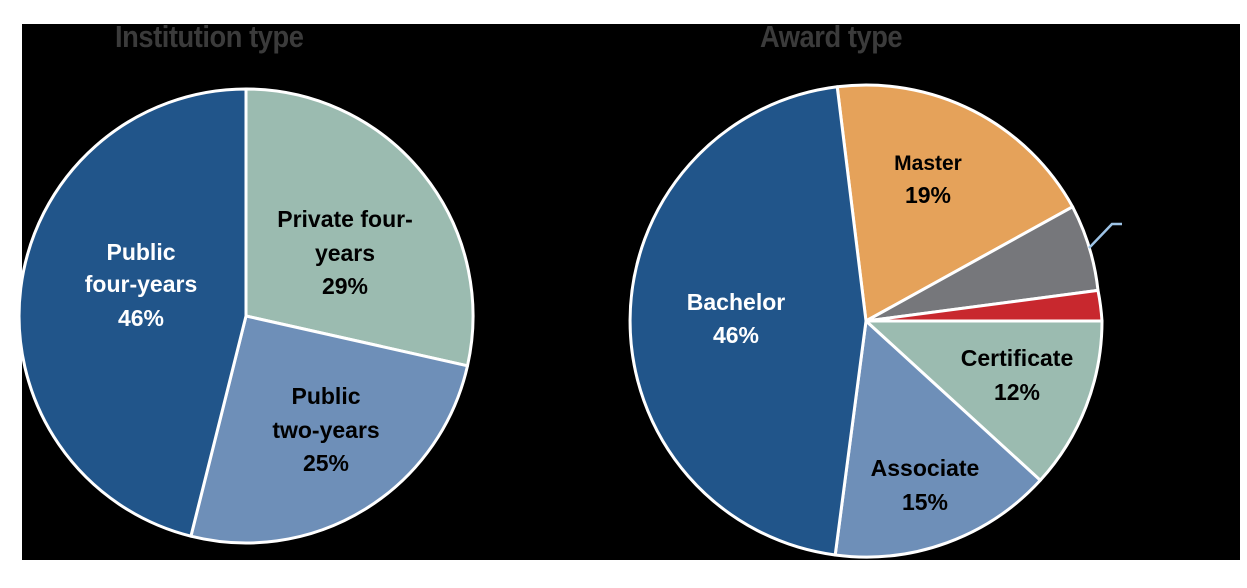 This screenshot has width=1247, height=588. What do you see at coordinates (345, 286) in the screenshot?
I see `label-private-four-years-pct: 29%` at bounding box center [345, 286].